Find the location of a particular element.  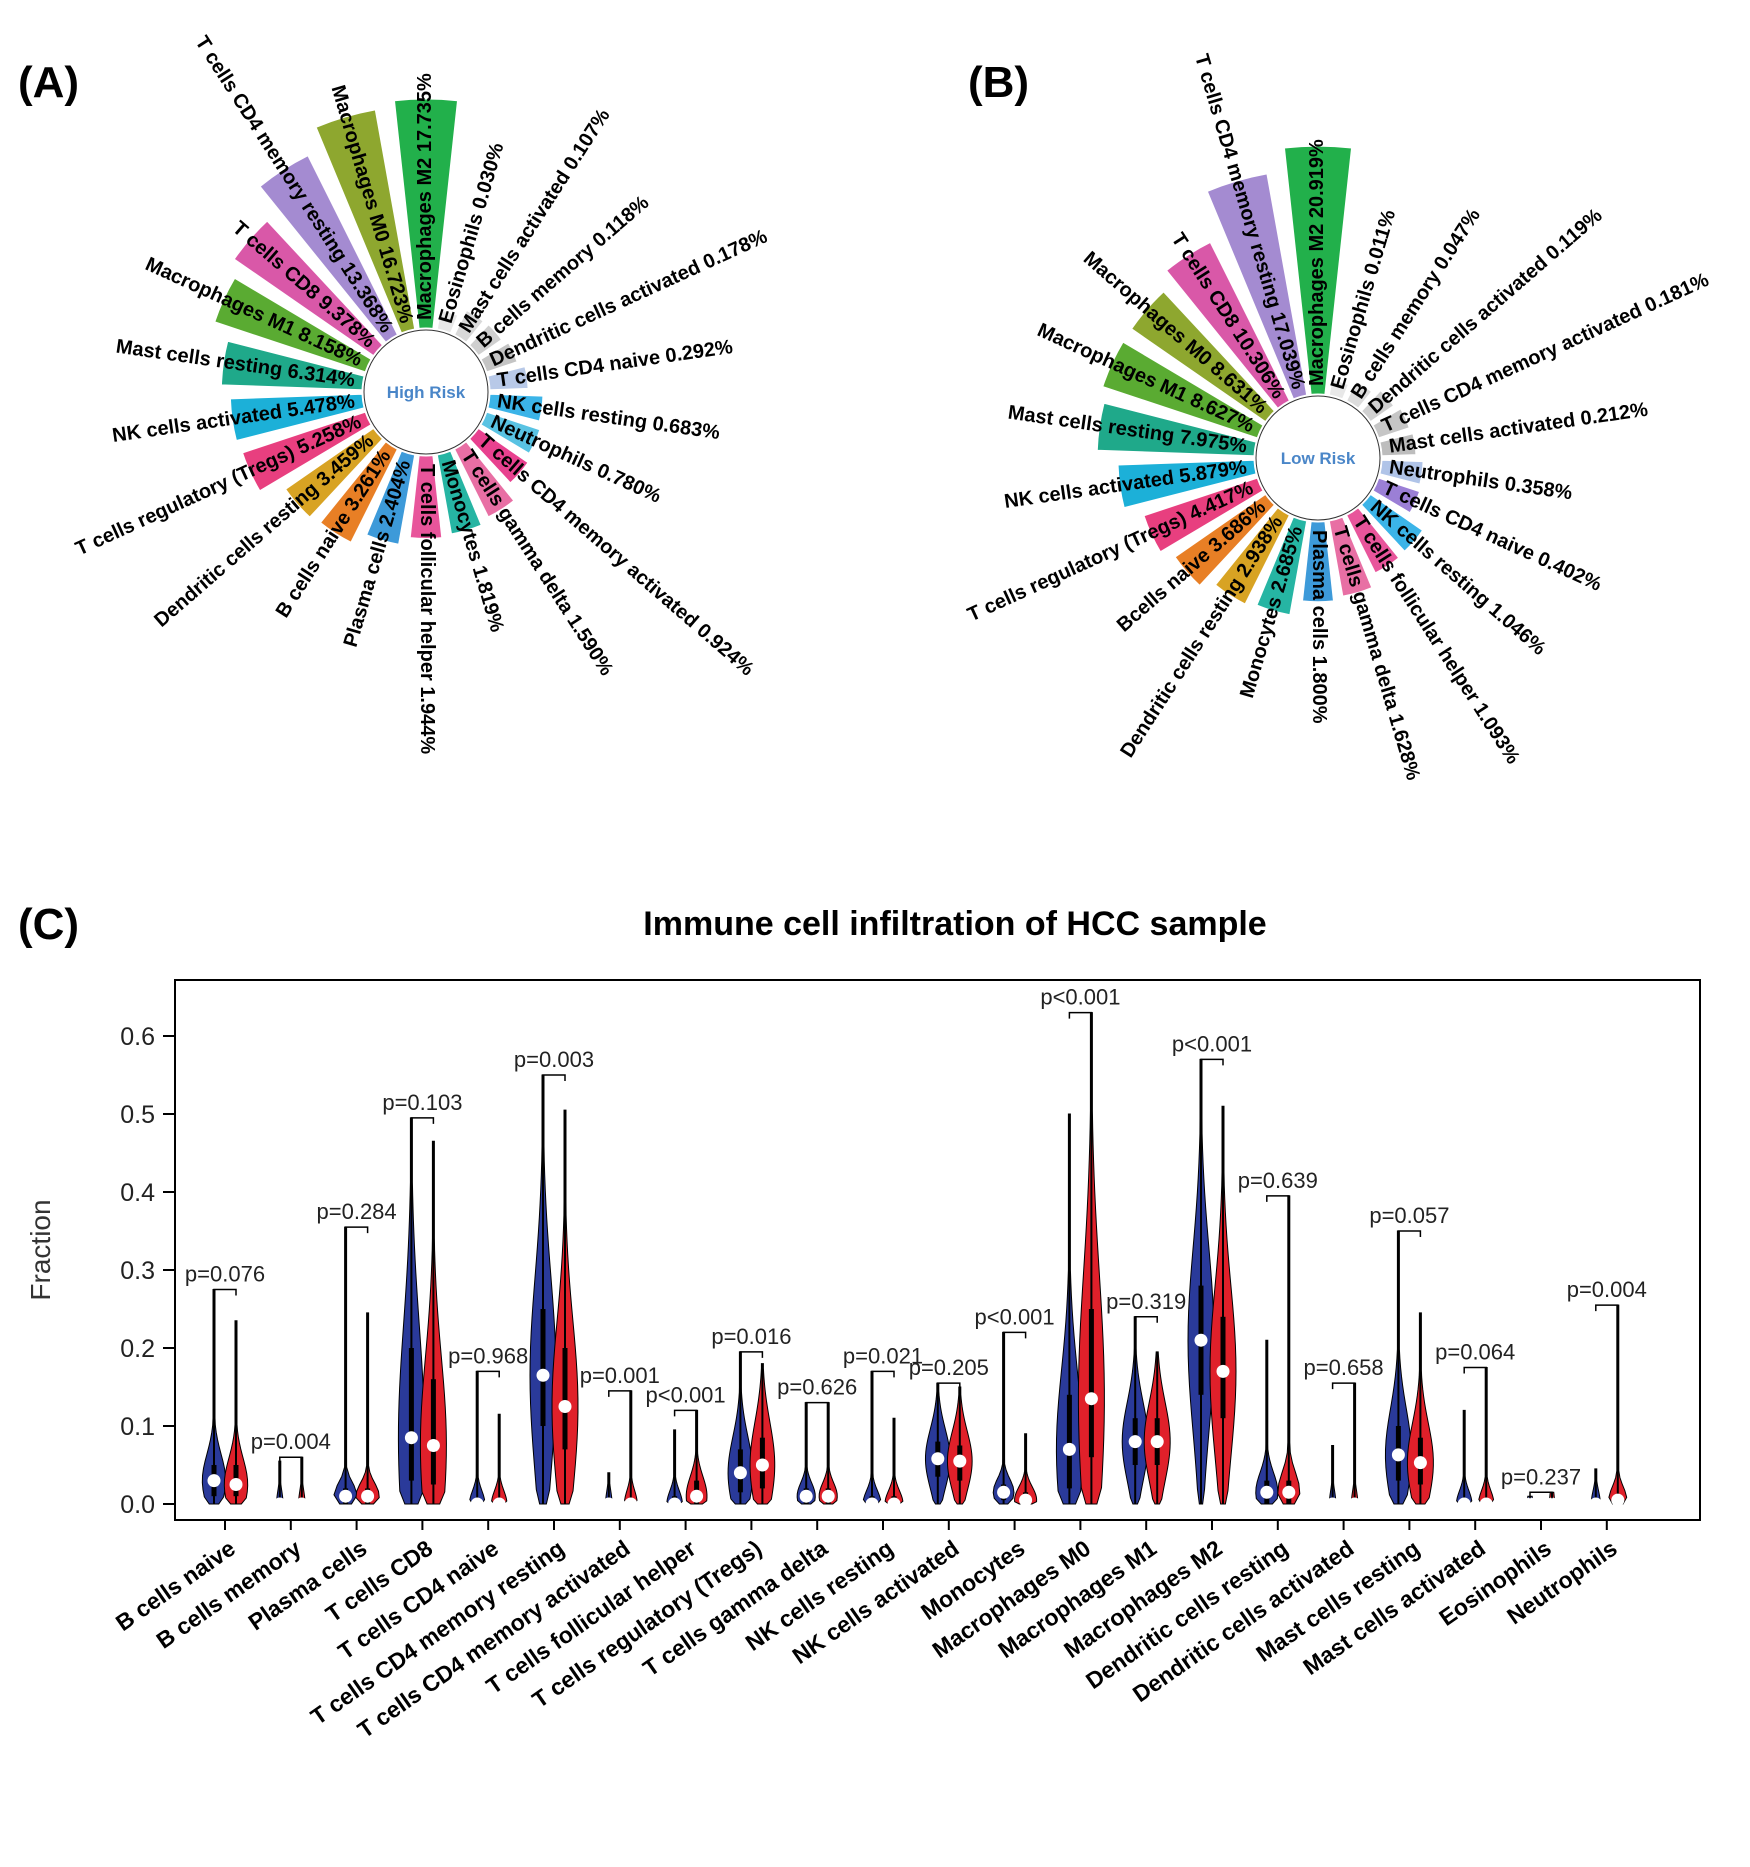

radial-slice-value: 0.402 is located at coordinates (1561, 568).